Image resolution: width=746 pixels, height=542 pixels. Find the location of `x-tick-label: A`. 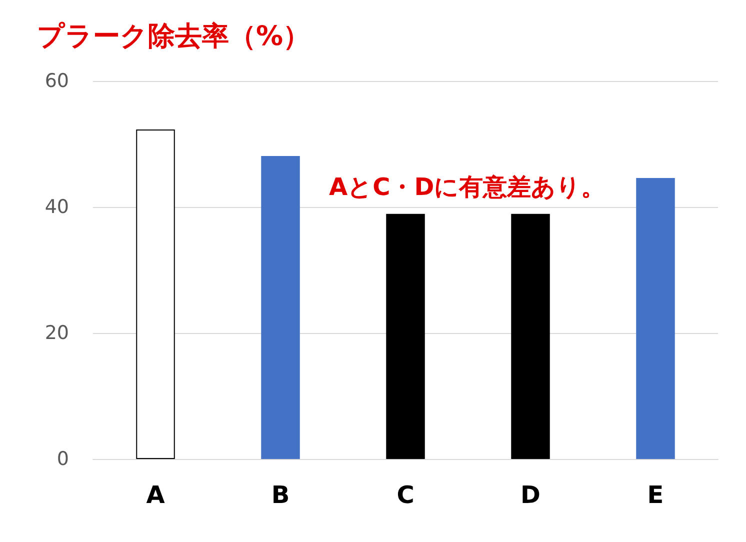

x-tick-label: A is located at coordinates (156, 495).